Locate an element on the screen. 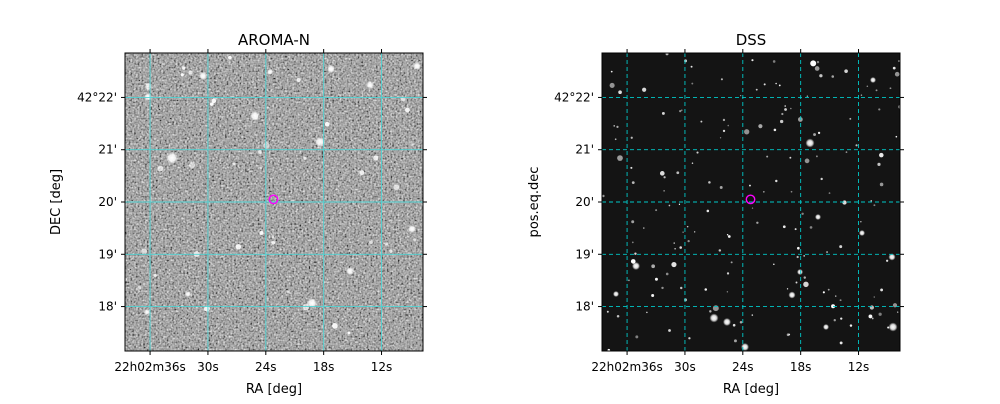  y-tick-label: 20' is located at coordinates (107, 202).